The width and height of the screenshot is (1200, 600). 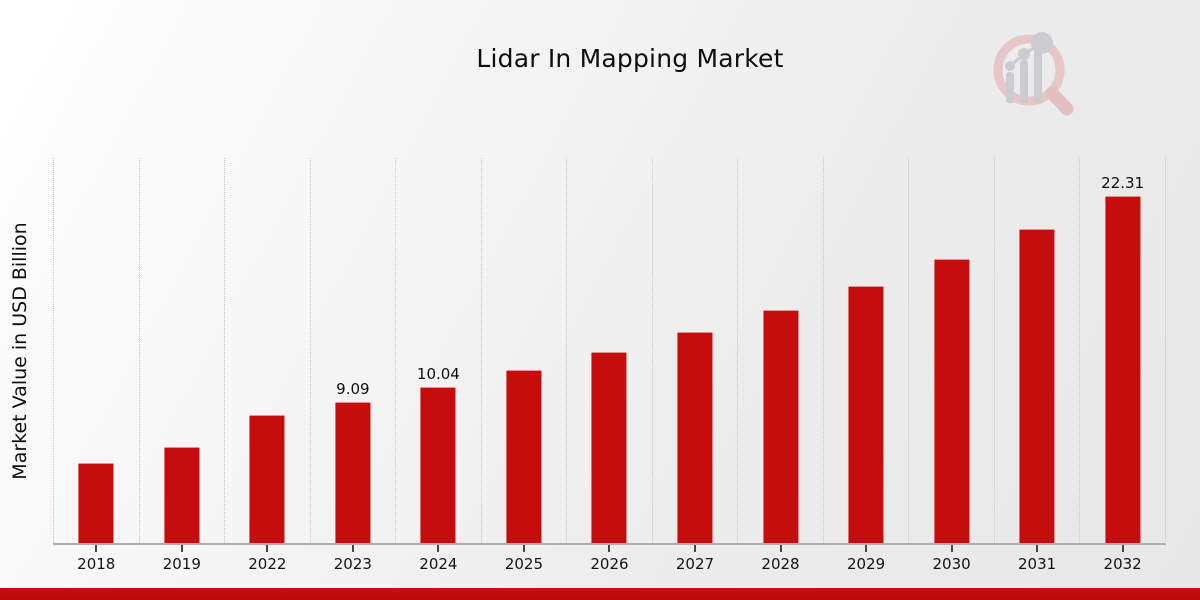 I want to click on bar-2028, so click(x=780, y=426).